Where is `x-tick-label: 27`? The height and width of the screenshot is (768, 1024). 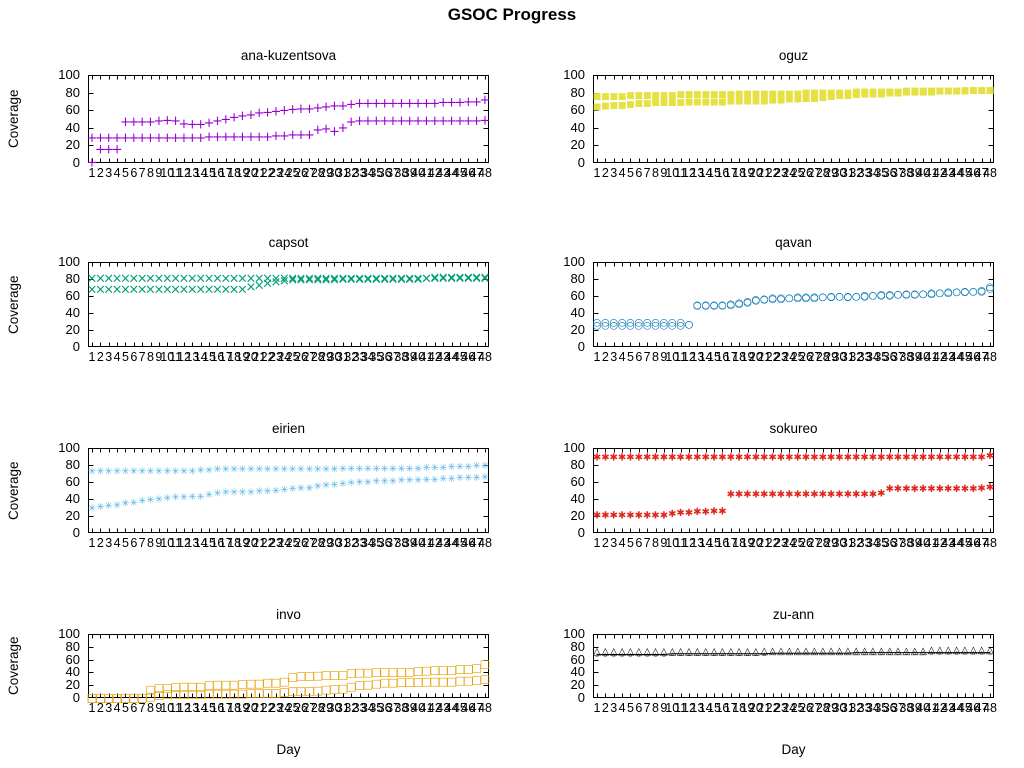
x-tick-label: 27 is located at coordinates (309, 708).